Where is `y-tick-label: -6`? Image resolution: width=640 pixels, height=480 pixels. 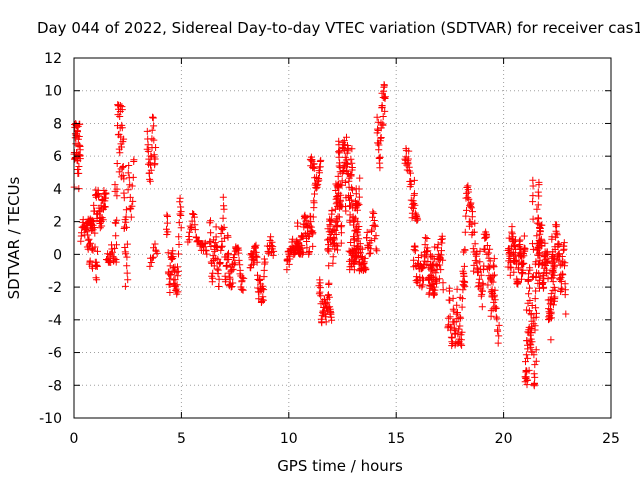
y-tick-label: -6 is located at coordinates (55, 354).